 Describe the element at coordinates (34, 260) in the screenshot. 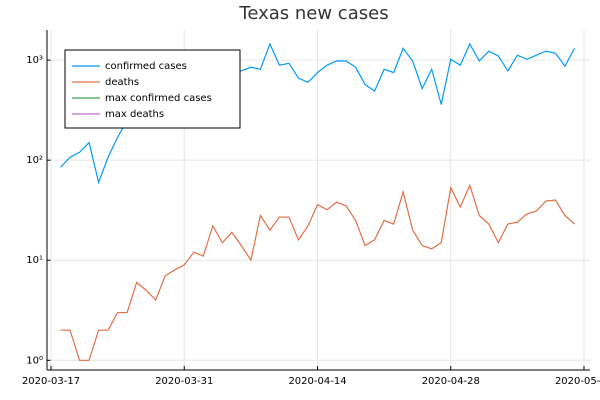

I see `y-tick-label: 10¹` at that location.